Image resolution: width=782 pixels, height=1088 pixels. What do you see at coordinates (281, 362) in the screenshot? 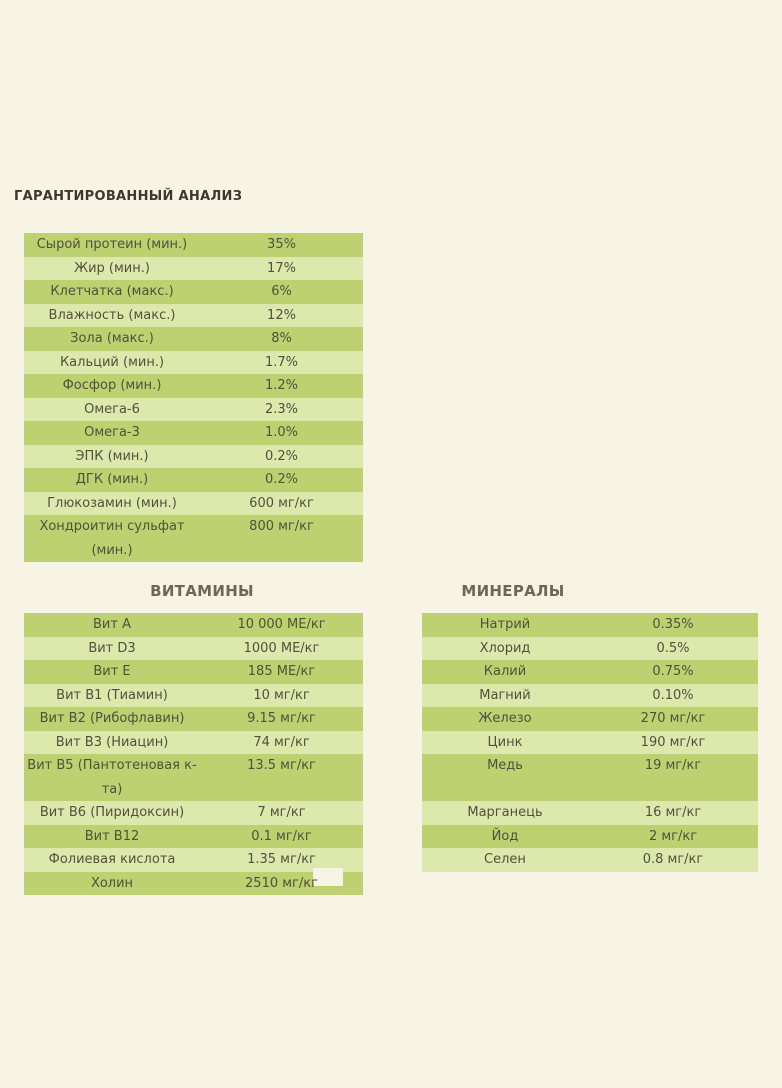
I see `row-value: 1.7%` at bounding box center [281, 362].